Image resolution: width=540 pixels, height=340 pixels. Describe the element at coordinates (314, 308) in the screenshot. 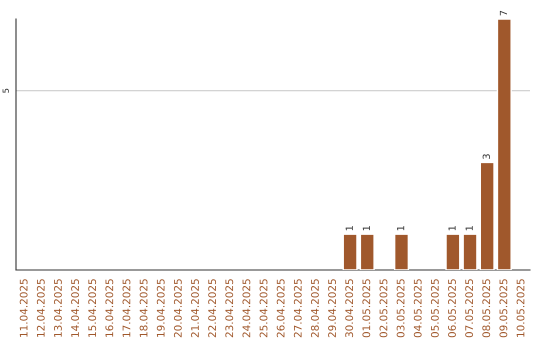

I see `x-tick-label: 28.04.2025` at that location.